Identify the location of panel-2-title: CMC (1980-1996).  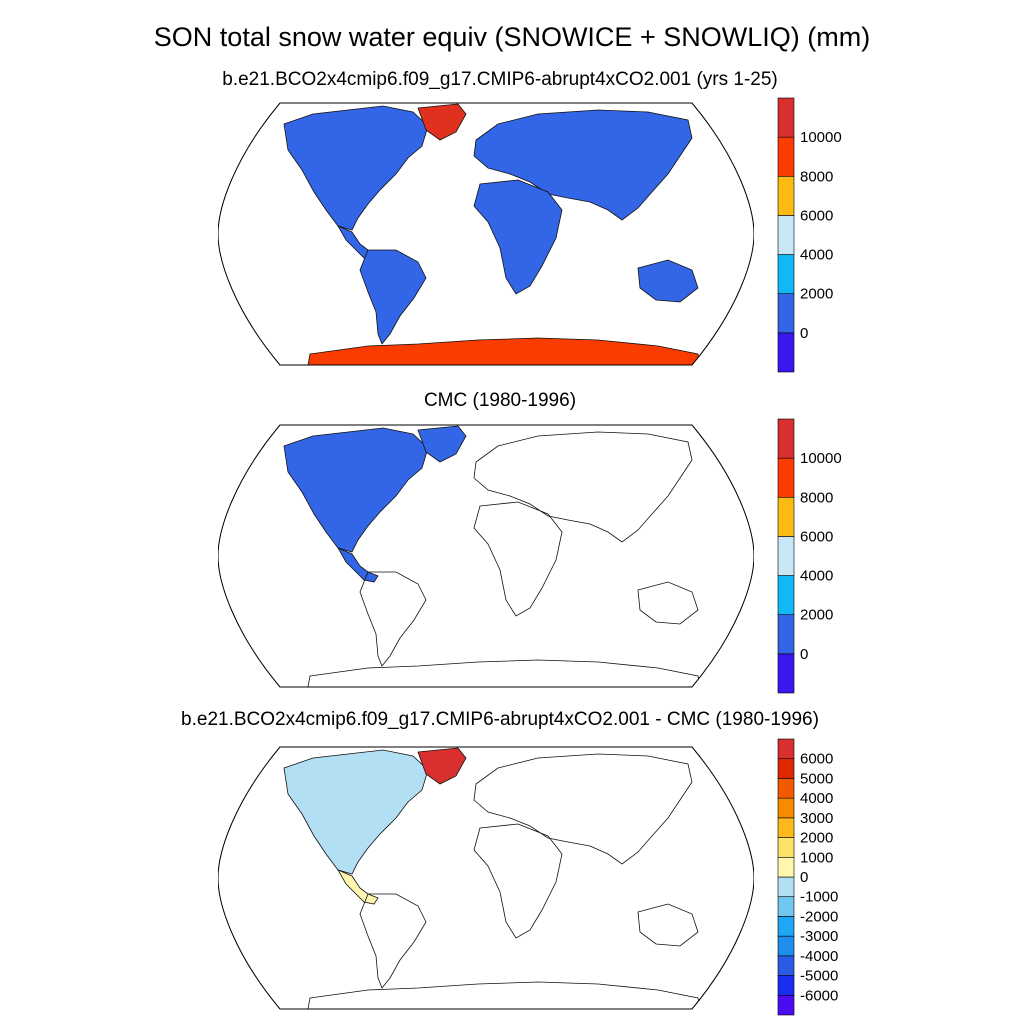
(500, 400).